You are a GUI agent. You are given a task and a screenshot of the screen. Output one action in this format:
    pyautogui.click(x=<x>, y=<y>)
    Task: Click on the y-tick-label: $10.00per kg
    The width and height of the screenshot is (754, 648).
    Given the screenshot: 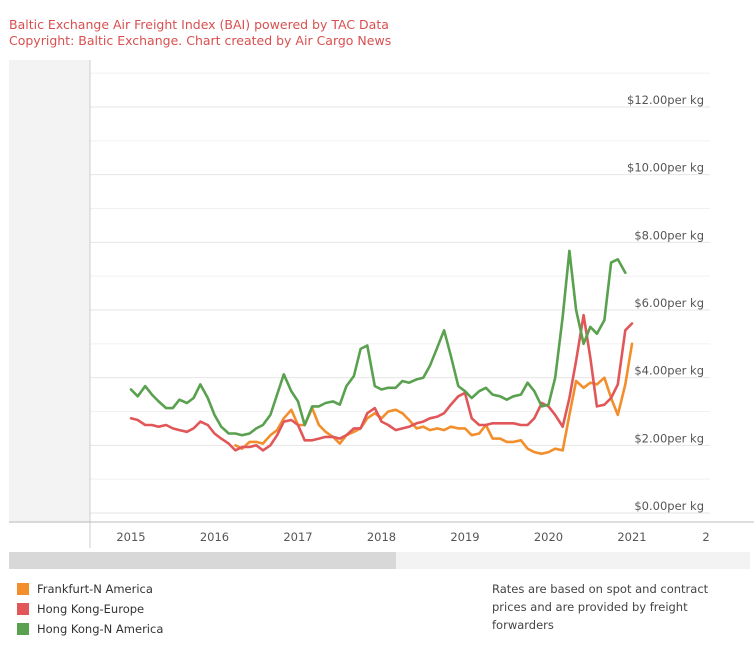 What is the action you would take?
    pyautogui.click(x=665, y=168)
    